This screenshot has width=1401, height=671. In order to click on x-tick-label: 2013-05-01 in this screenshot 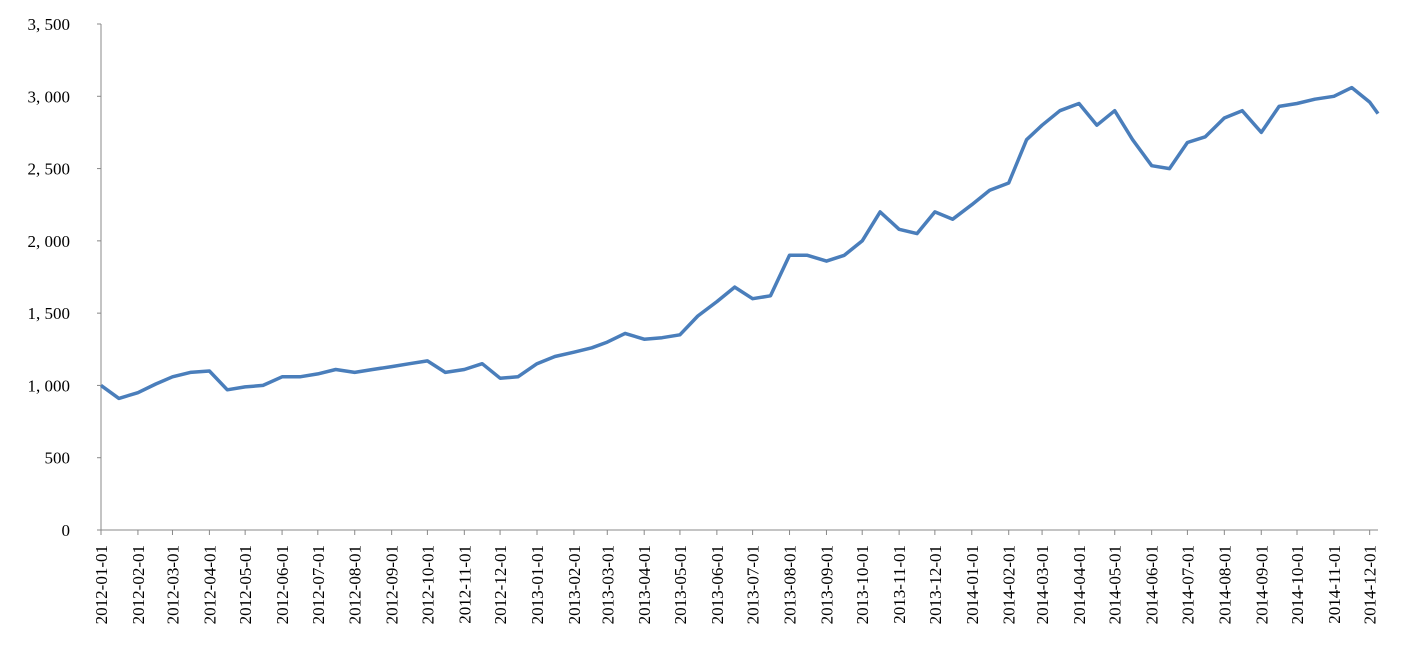, I will do `click(680, 584)`.